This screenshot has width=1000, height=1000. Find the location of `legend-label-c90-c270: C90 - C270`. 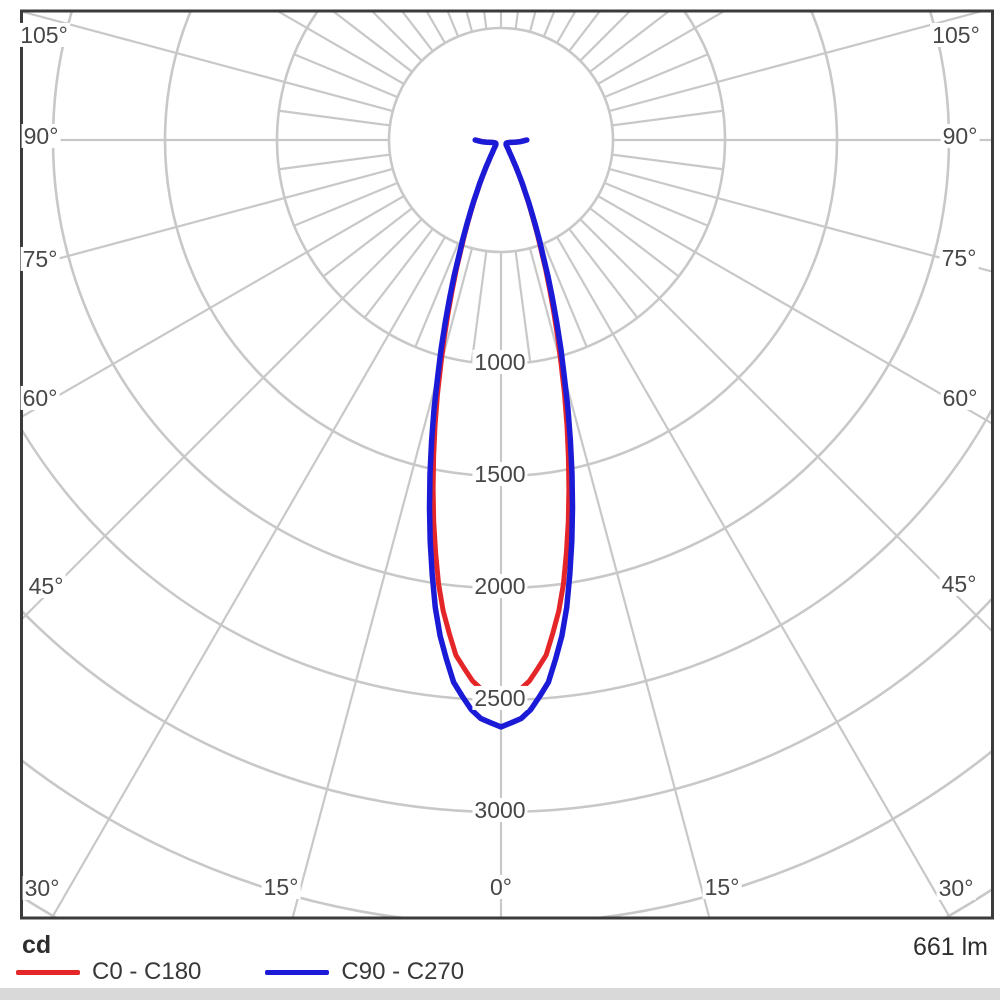

legend-label-c90-c270: C90 - C270 is located at coordinates (403, 971).